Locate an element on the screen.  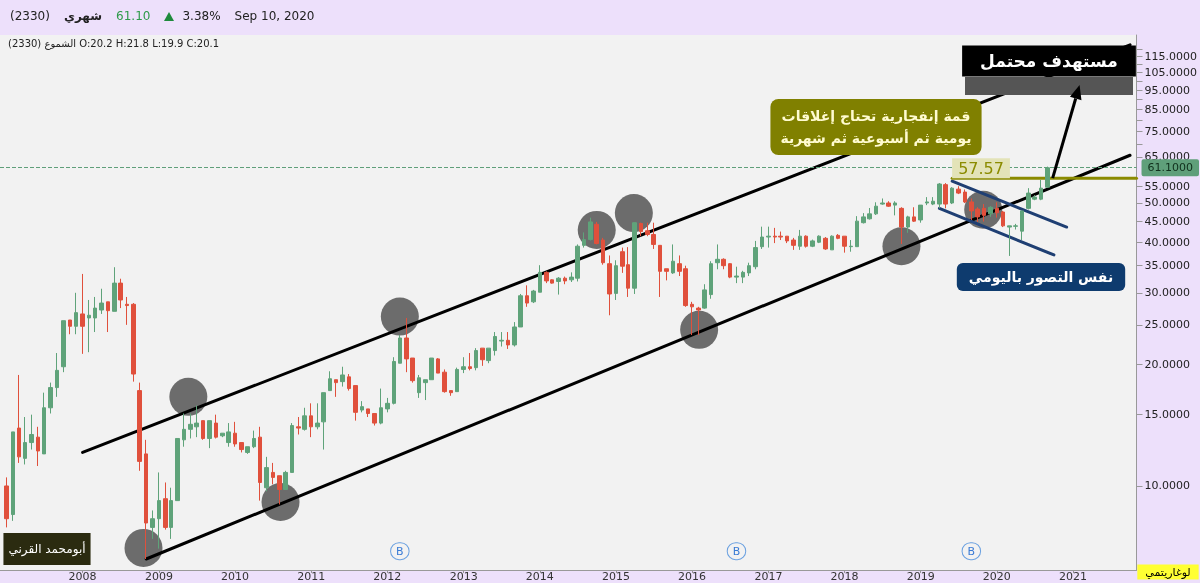
text: 61.10 is located at coordinates (133, 16).